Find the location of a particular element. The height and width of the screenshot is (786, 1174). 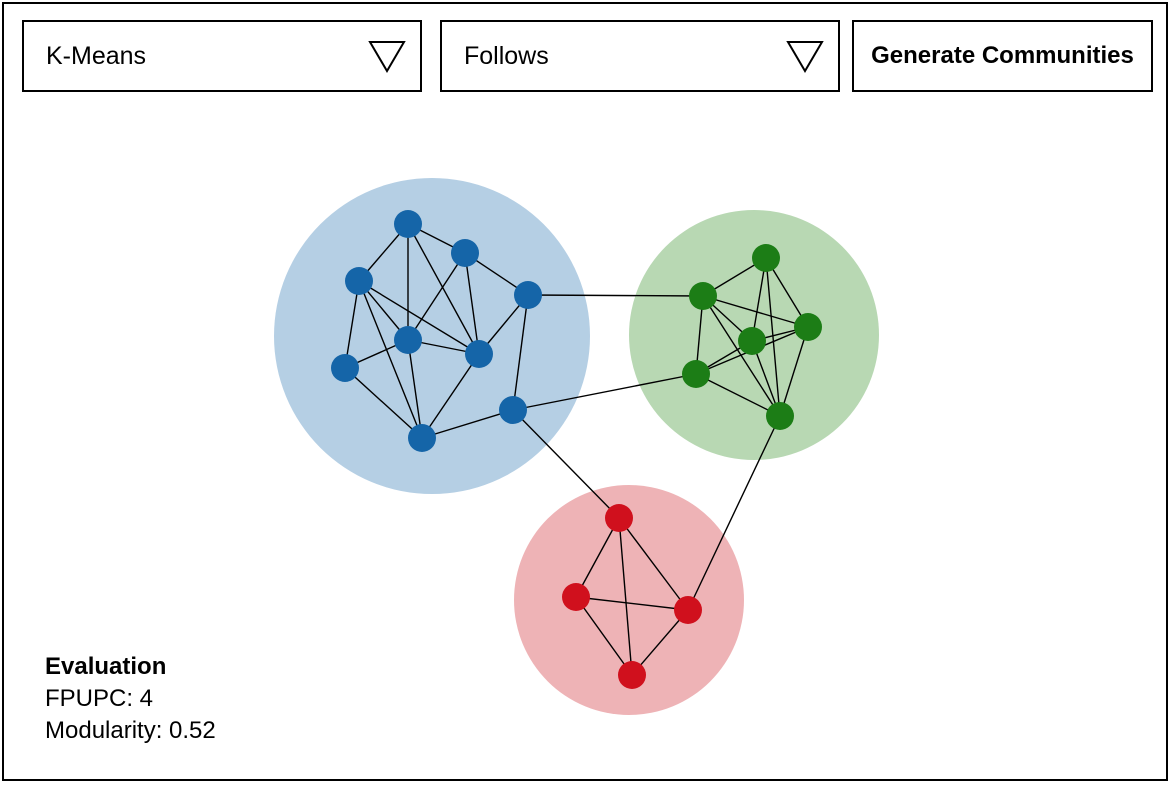

graph-edge-g2-g6 is located at coordinates (741, 356).